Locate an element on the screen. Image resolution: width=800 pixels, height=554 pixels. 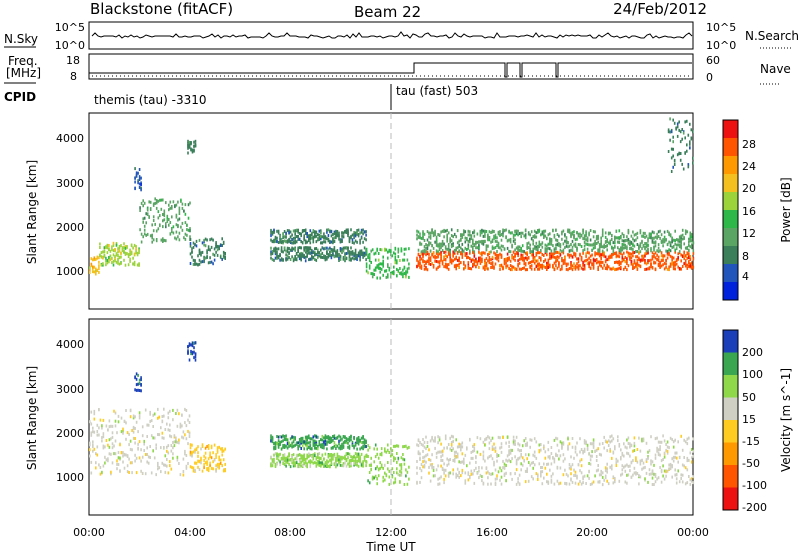
velocity-cbar-swatch is located at coordinates (730, 409).